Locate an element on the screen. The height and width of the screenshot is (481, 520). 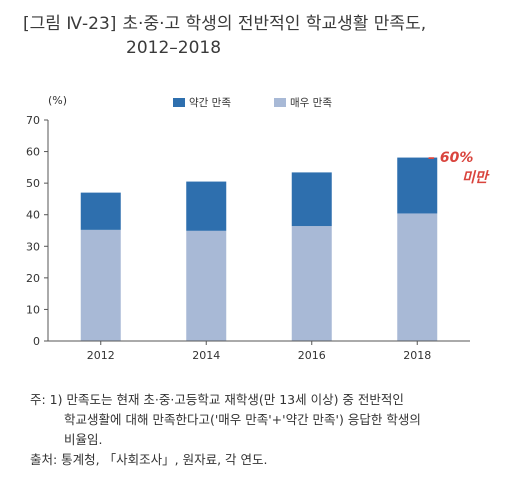
x-tick-label: 2016 is located at coordinates (312, 355).